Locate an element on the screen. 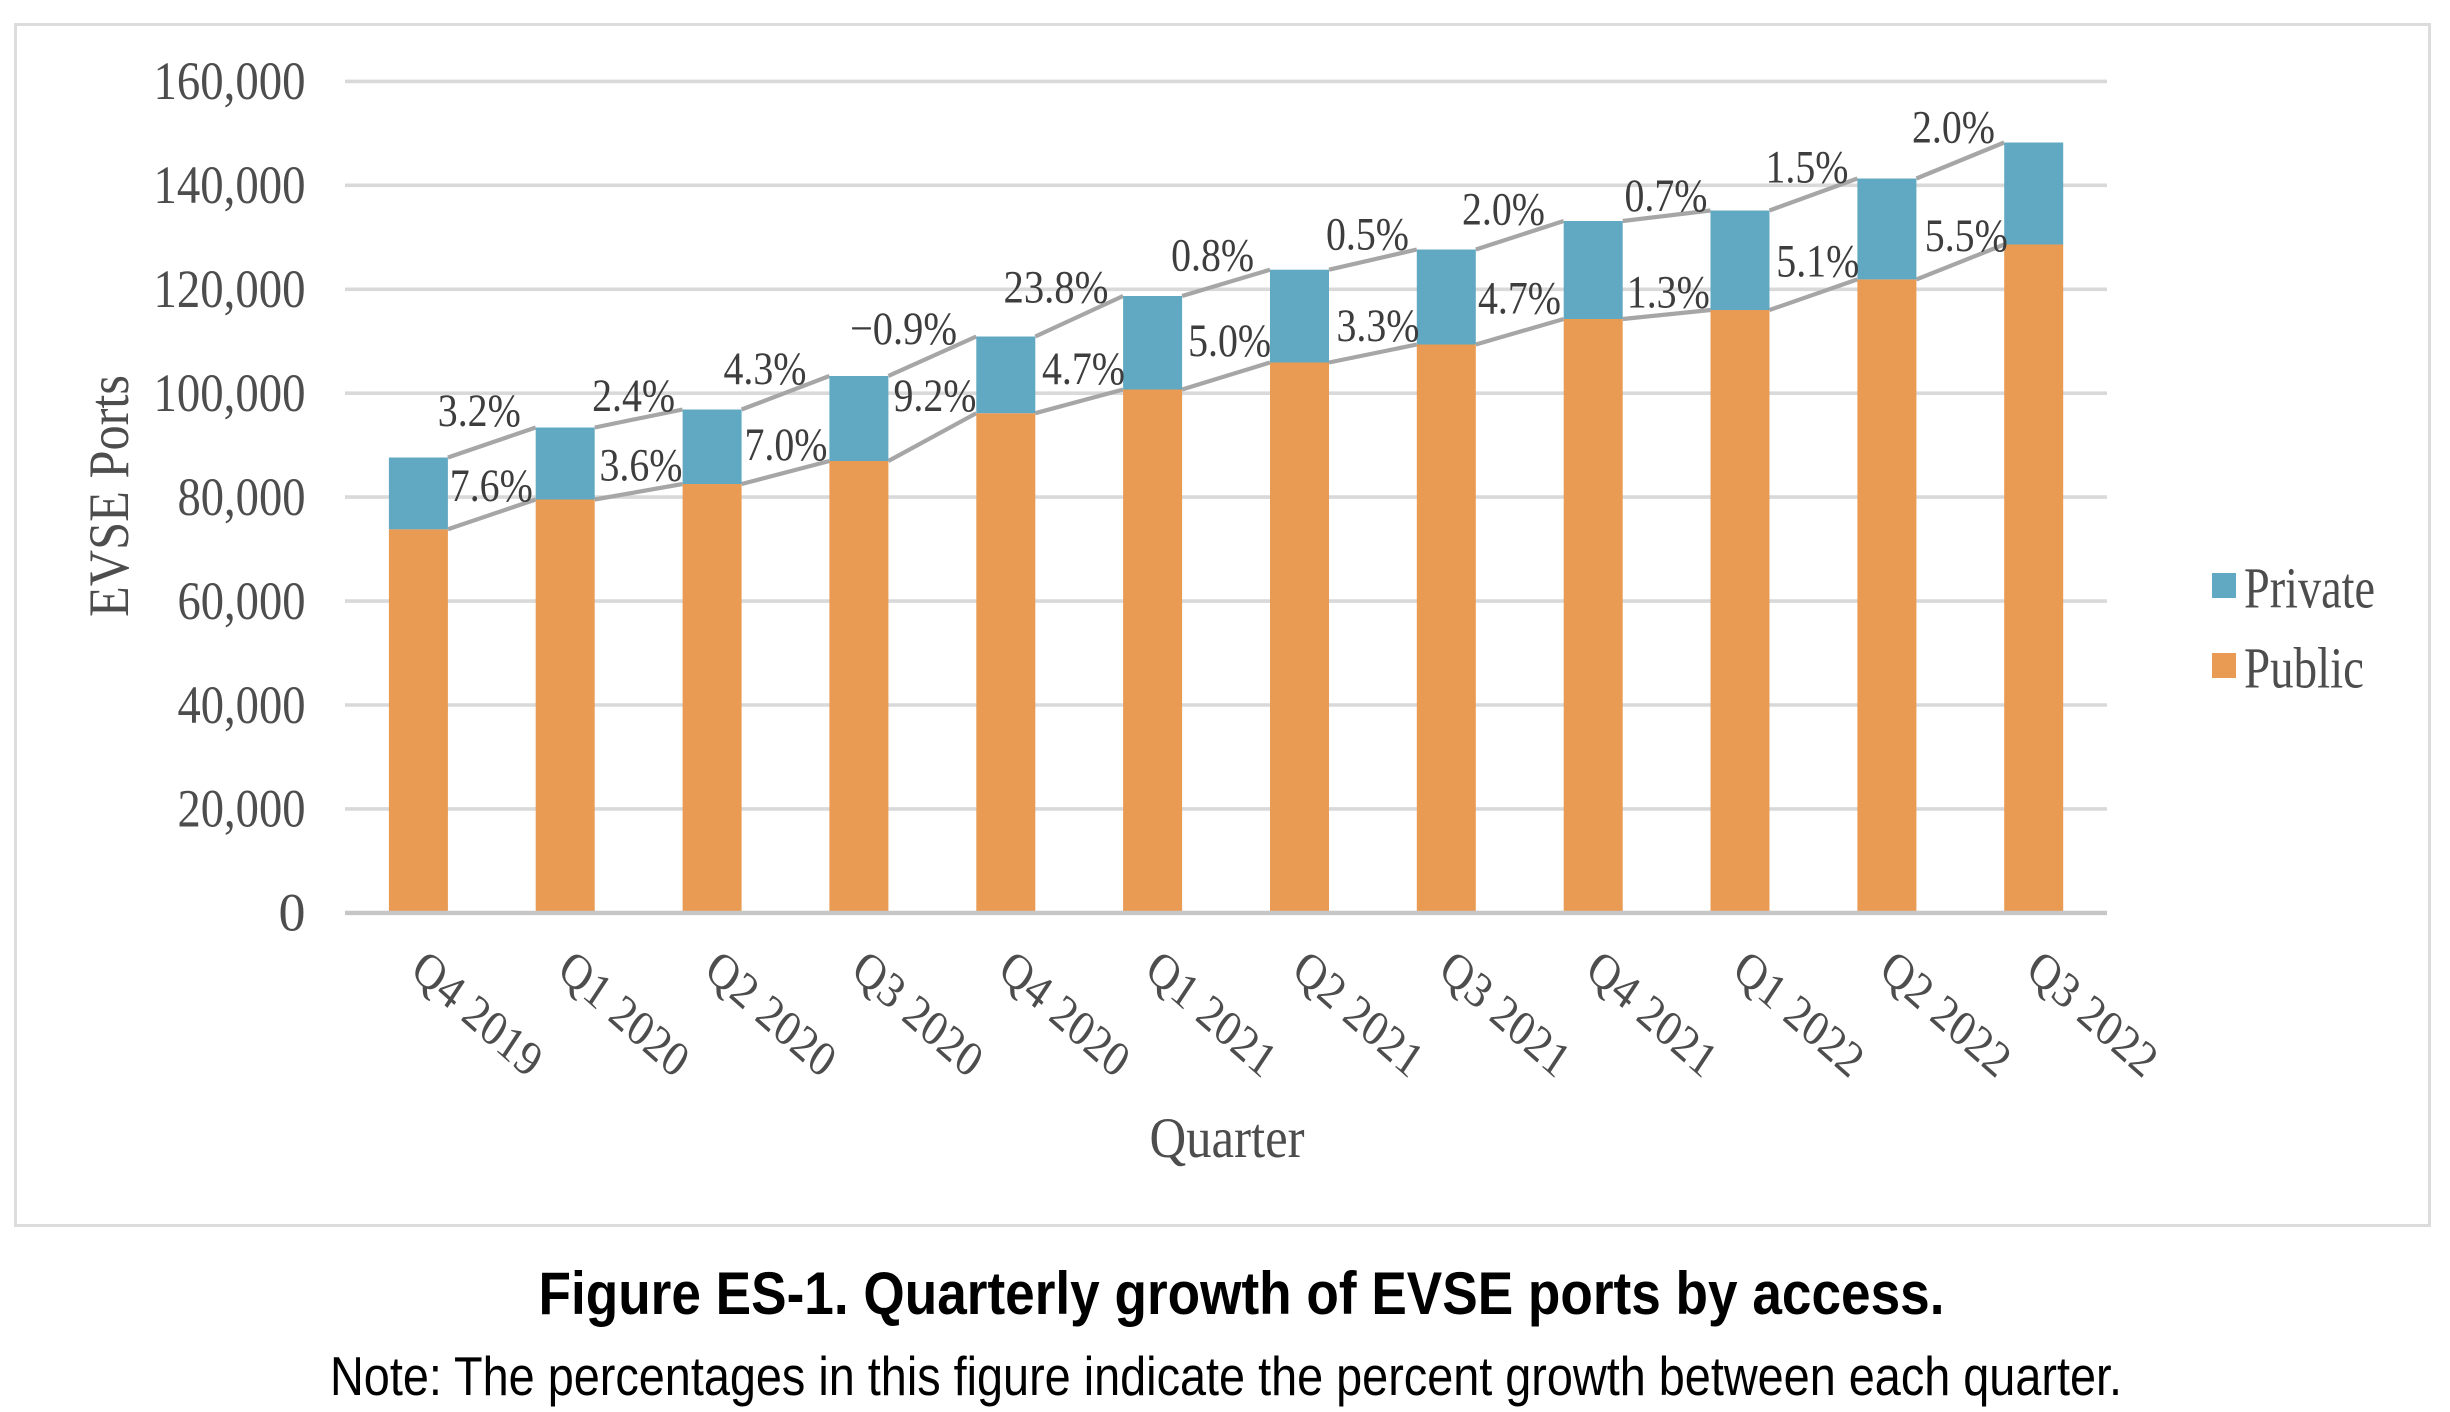  svg-text: −0.9% is located at coordinates (903, 329).